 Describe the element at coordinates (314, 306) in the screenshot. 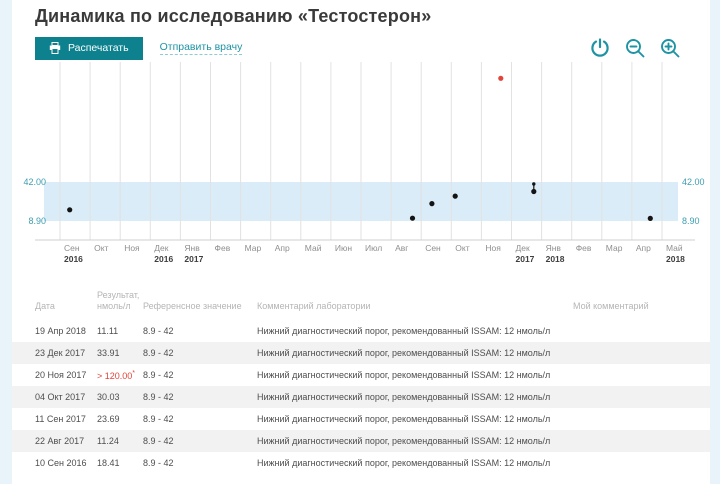

I see `column-header: Комментарий лаборатории` at that location.